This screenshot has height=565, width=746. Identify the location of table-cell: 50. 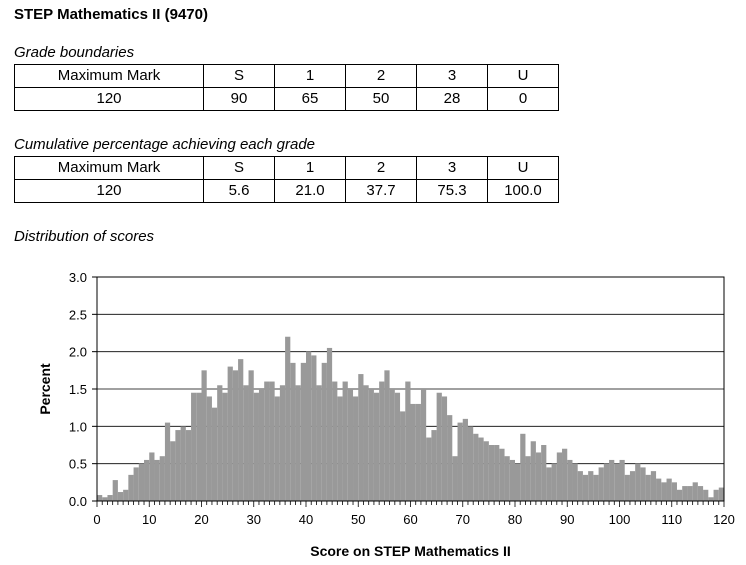
(381, 99).